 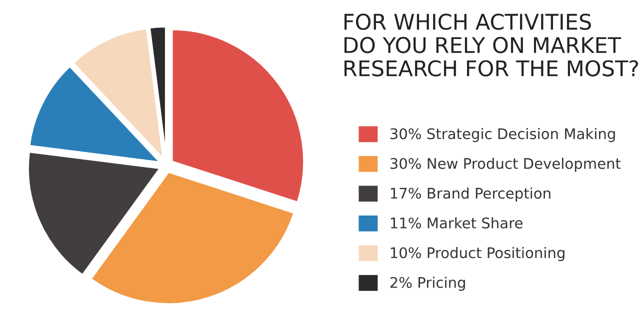 I want to click on legend-label: 2% Pricing, so click(x=427, y=283).